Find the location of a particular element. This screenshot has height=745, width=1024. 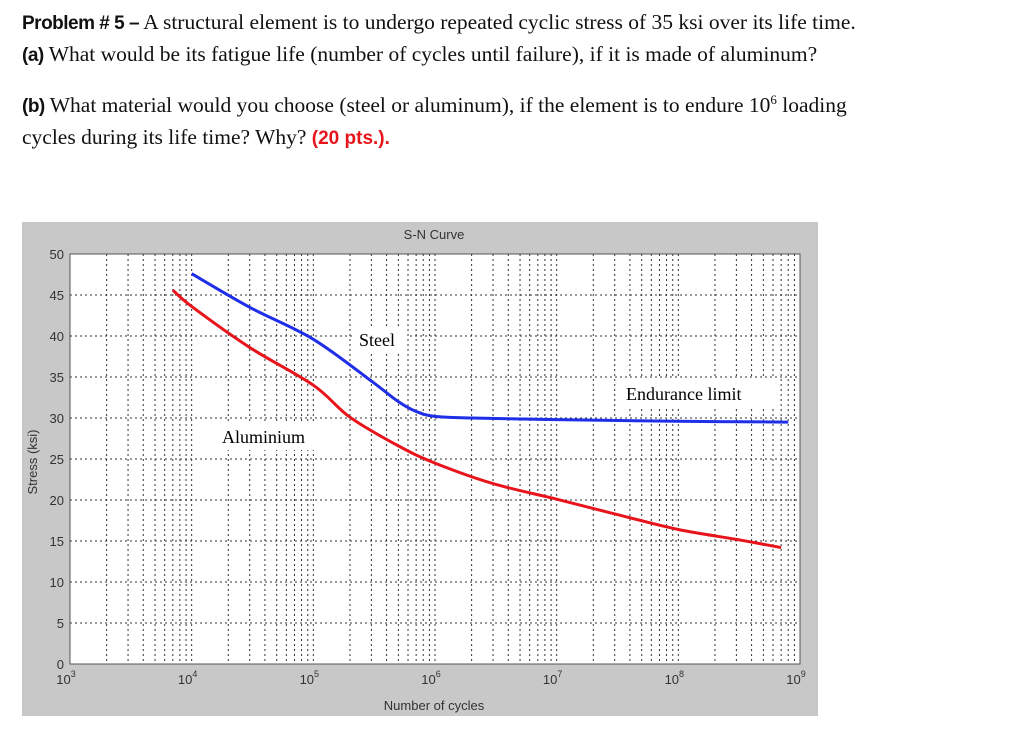

aluminium-label-bg is located at coordinates (273, 437).